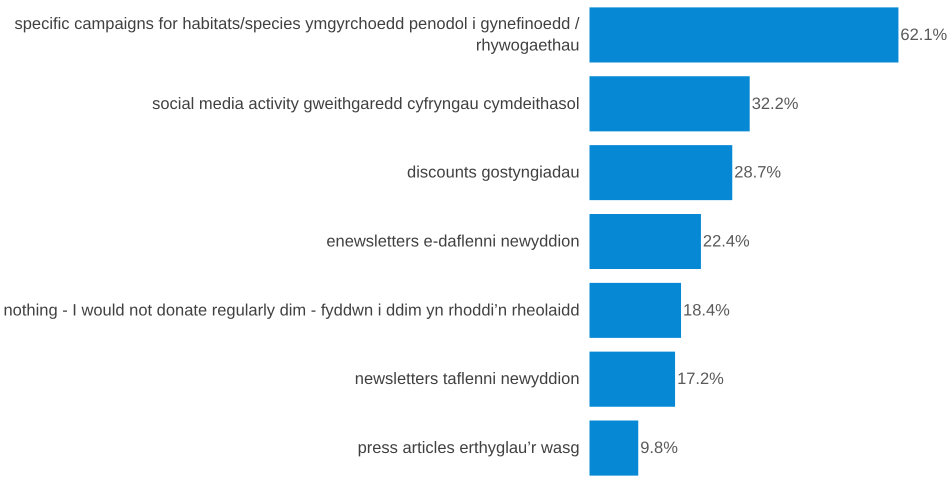 The image size is (952, 482). Describe the element at coordinates (366, 103) in the screenshot. I see `y-tick-label: social media activity gweithgaredd cyfryngau cymdeithasol` at that location.